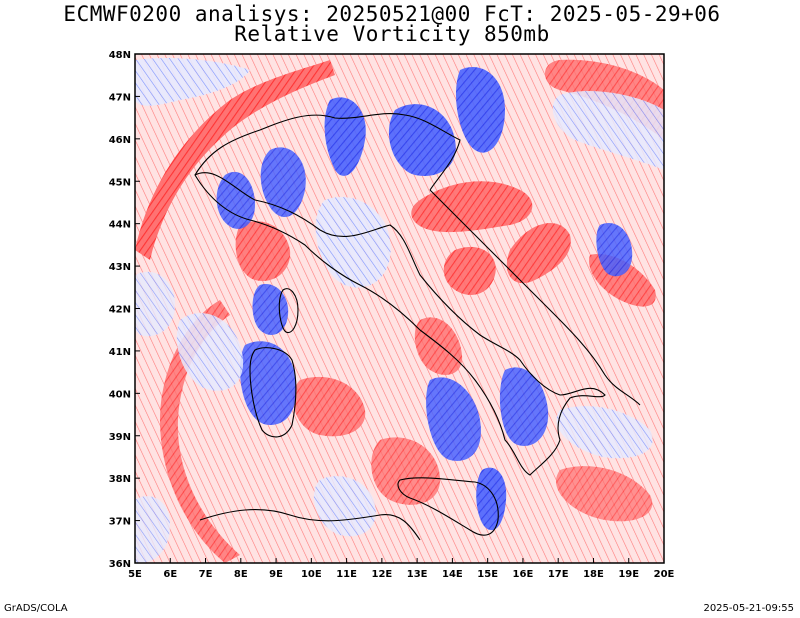 This screenshot has width=800, height=618. I want to click on y-tick-label: 40N, so click(120, 394).